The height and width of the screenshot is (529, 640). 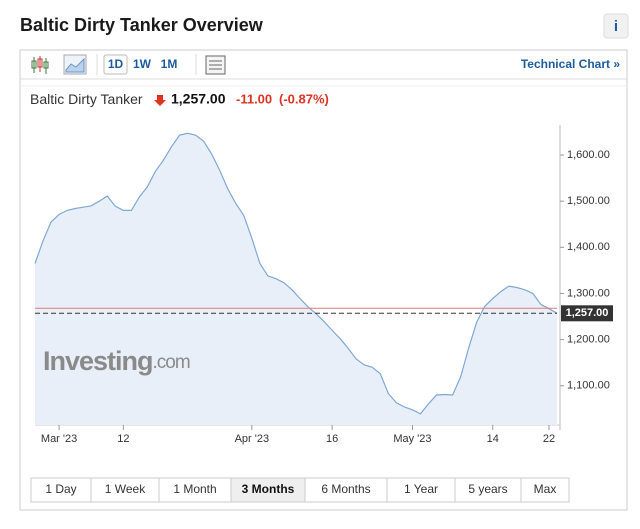 I want to click on range-button-label: 1 Week, so click(x=125, y=489).